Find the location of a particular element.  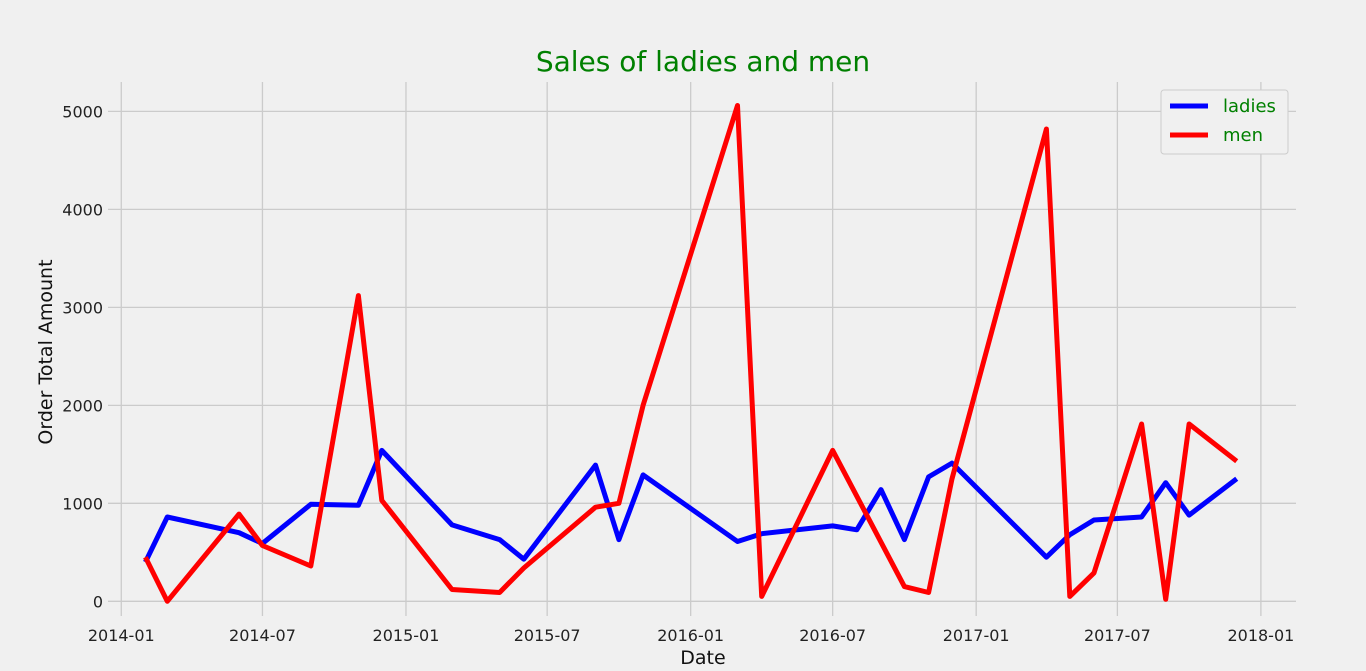

x-tick-label: 2015-07 is located at coordinates (547, 635).